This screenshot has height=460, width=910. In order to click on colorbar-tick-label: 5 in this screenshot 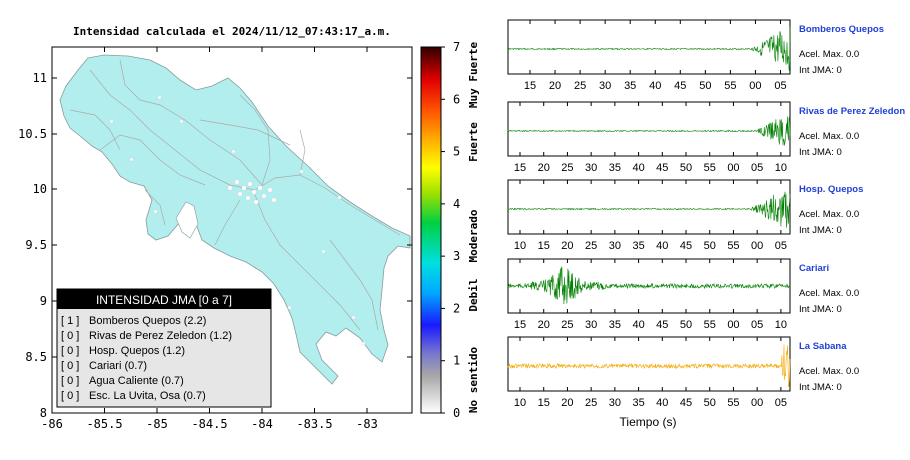, I will do `click(456, 152)`.